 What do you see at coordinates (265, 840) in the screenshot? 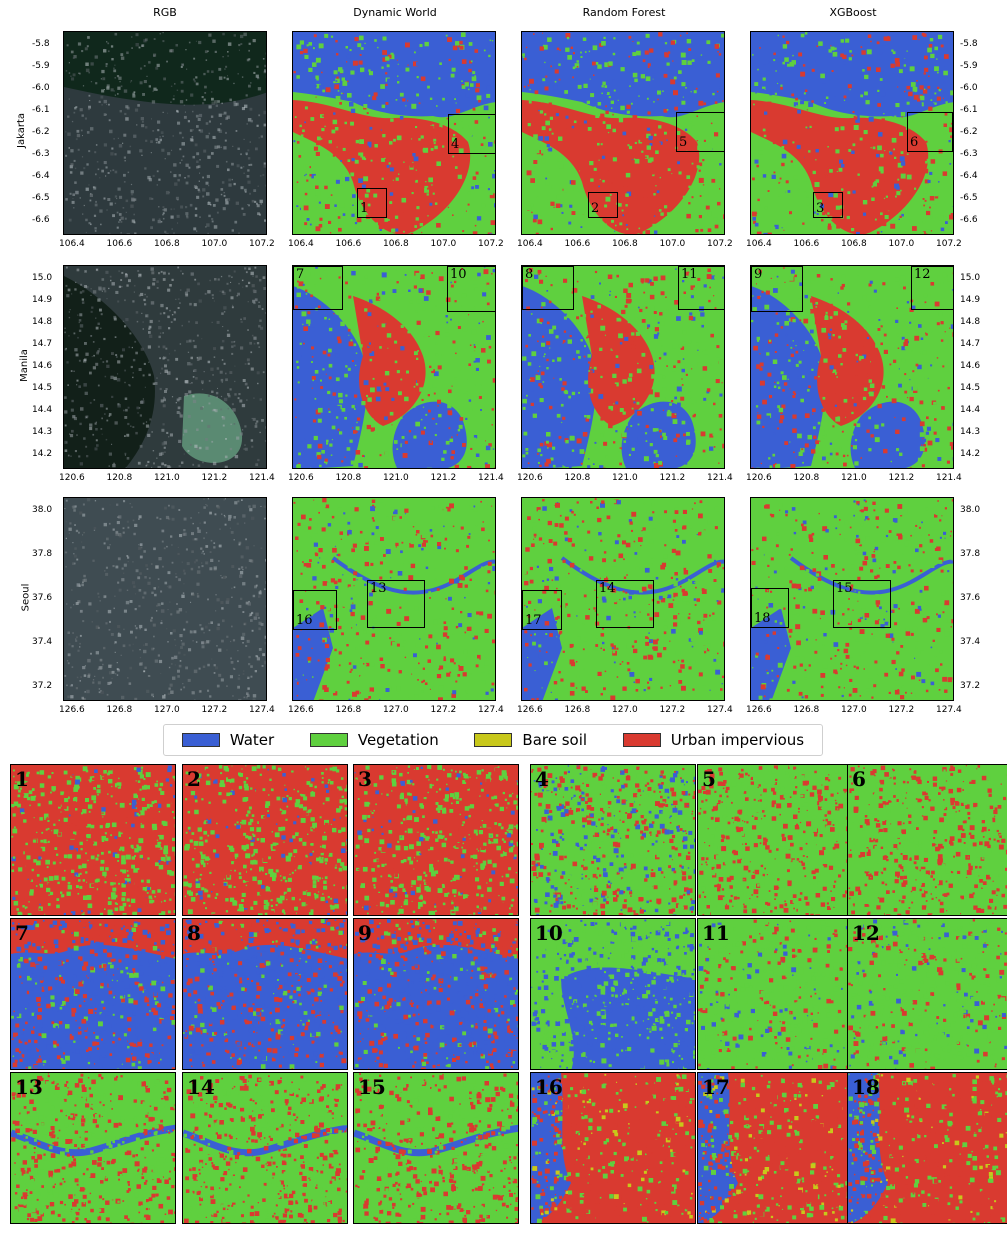
I see `zoom-inset-2: 2` at bounding box center [265, 840].